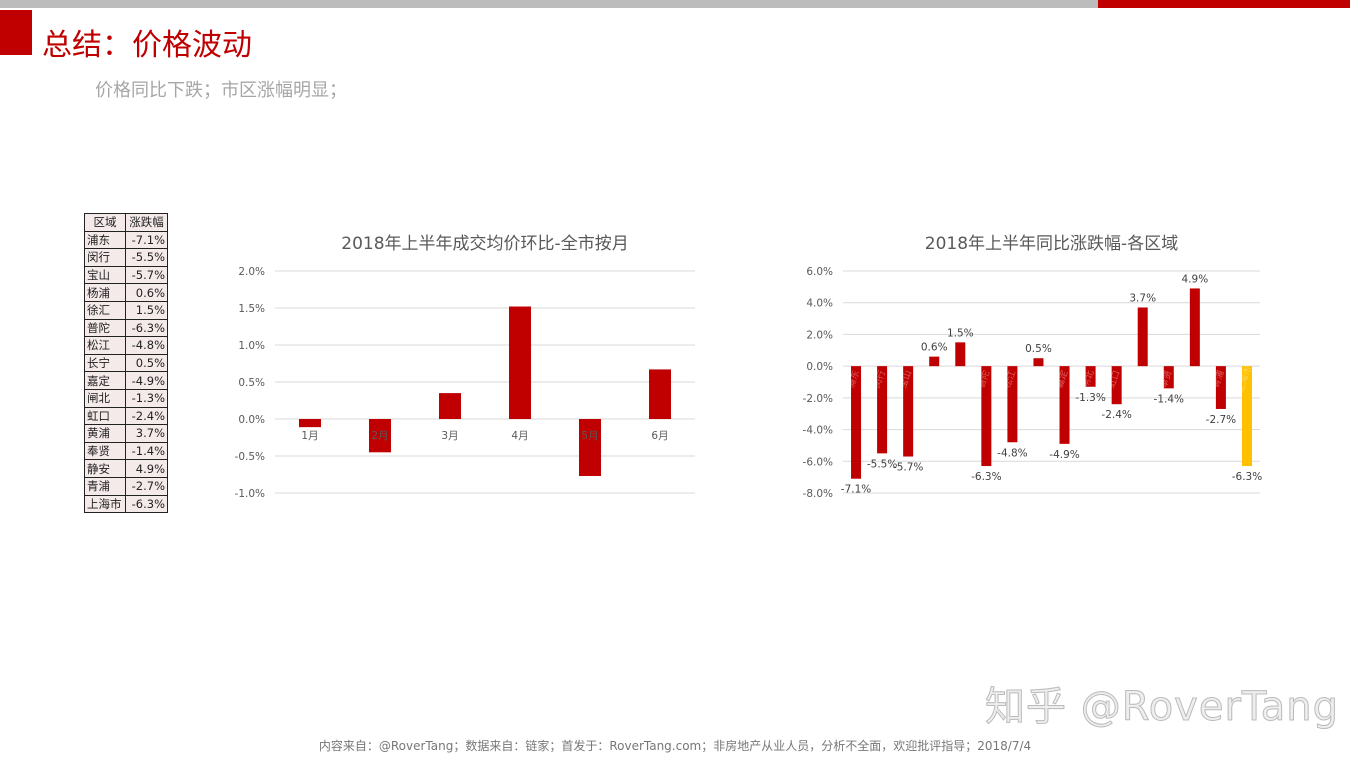 This screenshot has height=759, width=1350. I want to click on watermark: 知乎 @RoverTang, so click(1162, 707).